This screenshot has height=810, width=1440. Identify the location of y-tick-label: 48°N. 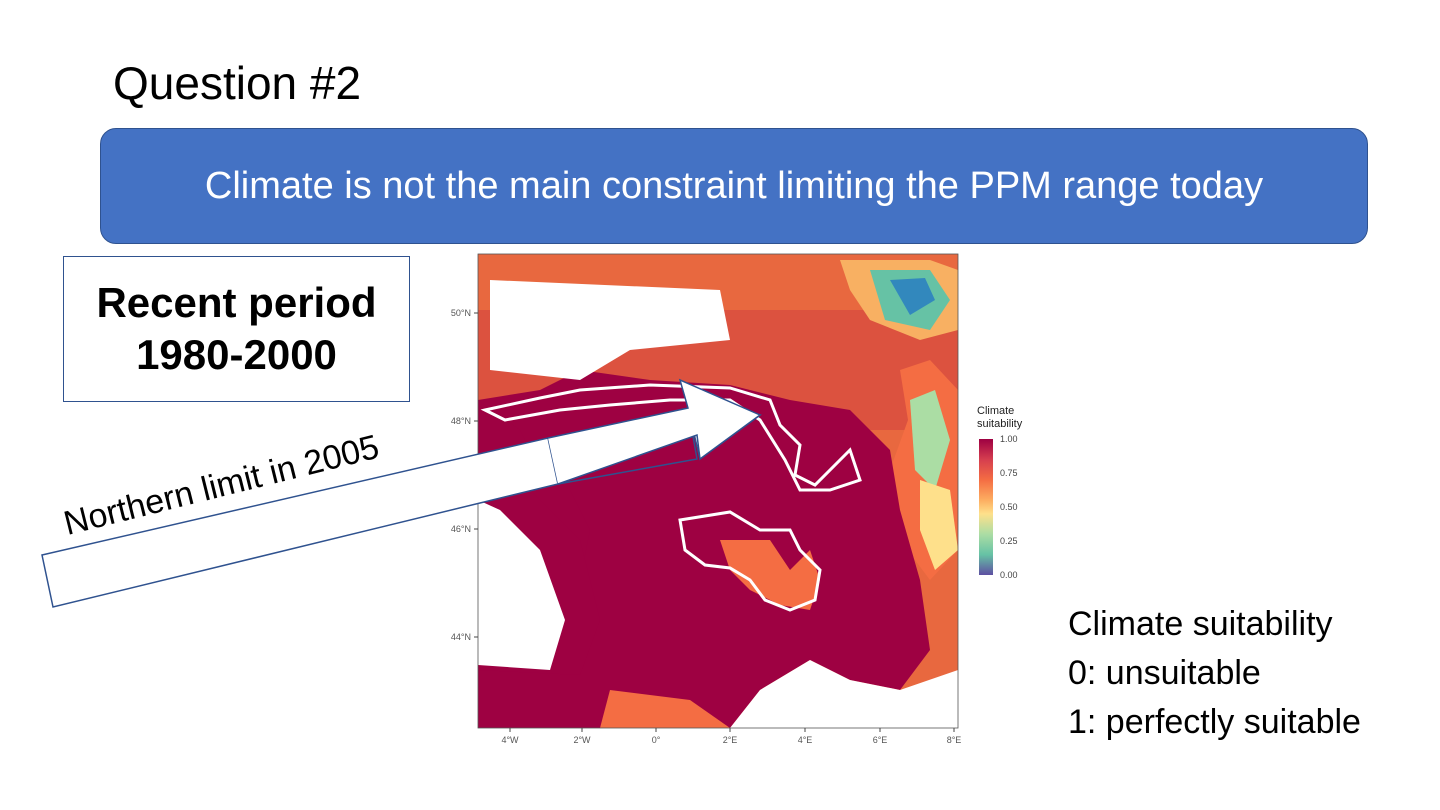
(461, 421).